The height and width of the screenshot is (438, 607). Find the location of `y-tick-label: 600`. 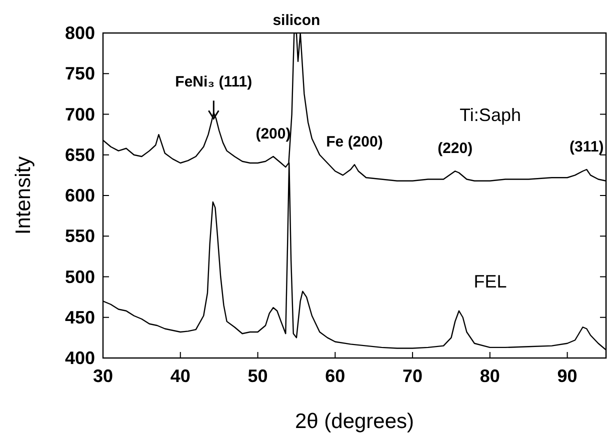

y-tick-label: 600 is located at coordinates (79, 196).